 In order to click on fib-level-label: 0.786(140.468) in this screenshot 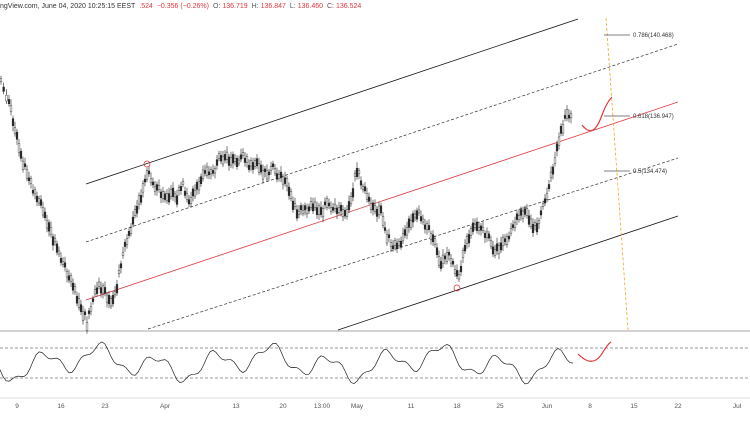, I will do `click(653, 36)`.